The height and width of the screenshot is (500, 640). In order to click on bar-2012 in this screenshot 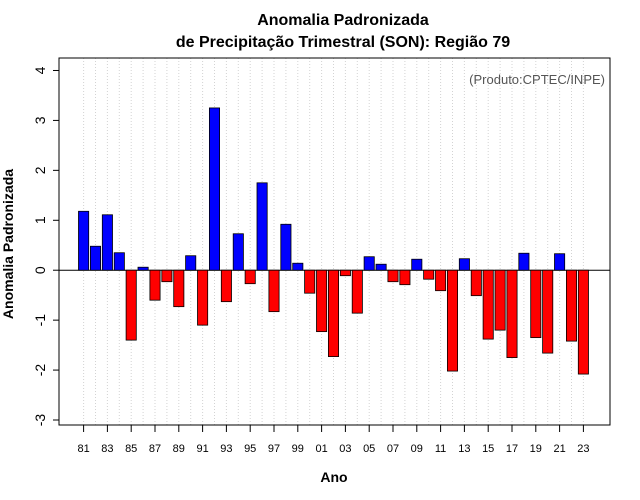, I will do `click(452, 320)`.